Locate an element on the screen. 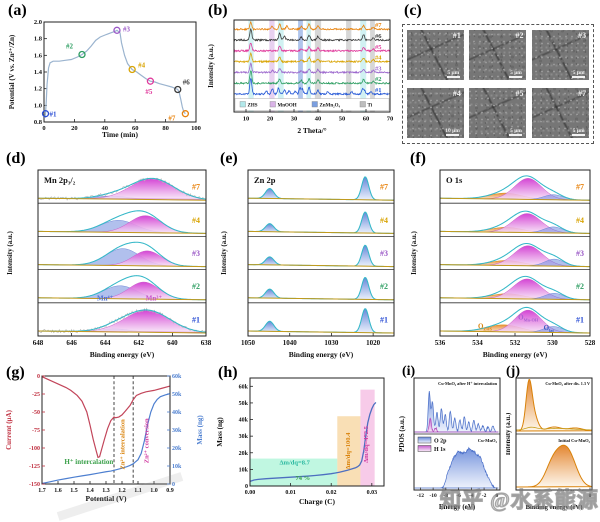 The width and height of the screenshot is (600, 522). label: 642 is located at coordinates (139, 343).